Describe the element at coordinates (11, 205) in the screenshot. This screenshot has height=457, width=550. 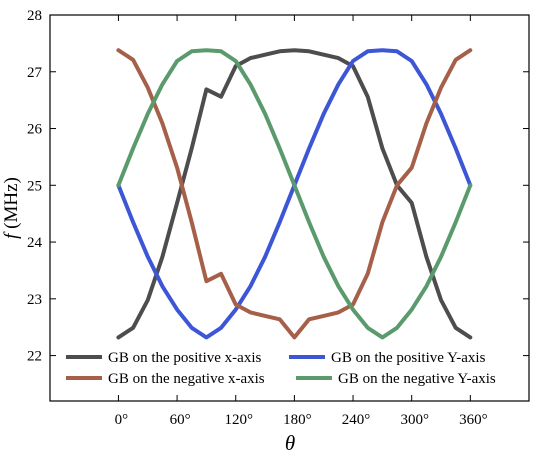
I see `y-axis-title-units: (MHz)` at that location.